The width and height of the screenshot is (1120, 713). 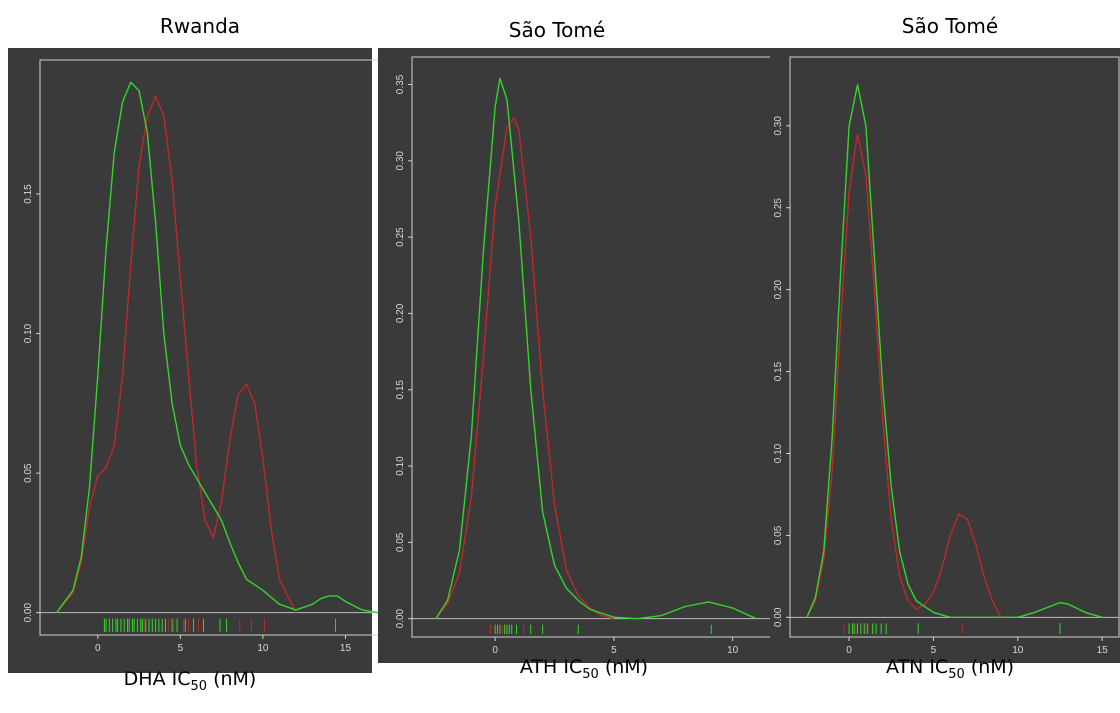 I want to click on panel-3-x-tick-label: 5, so click(x=934, y=650).